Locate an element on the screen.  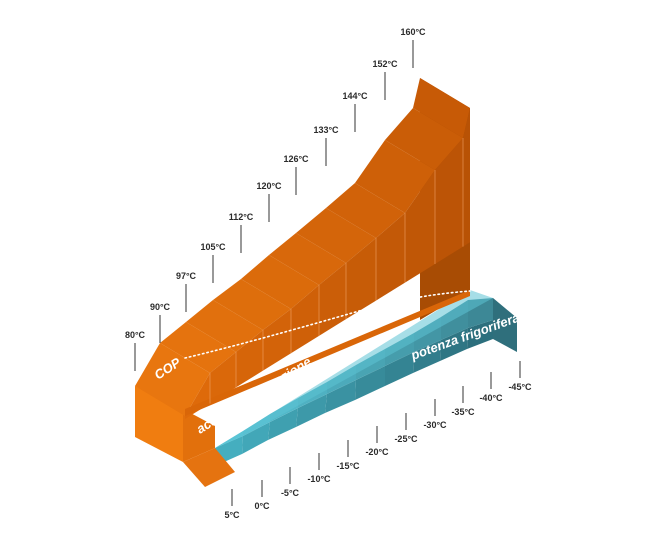
cooling-tick-label: -10°C is located at coordinates (319, 479).